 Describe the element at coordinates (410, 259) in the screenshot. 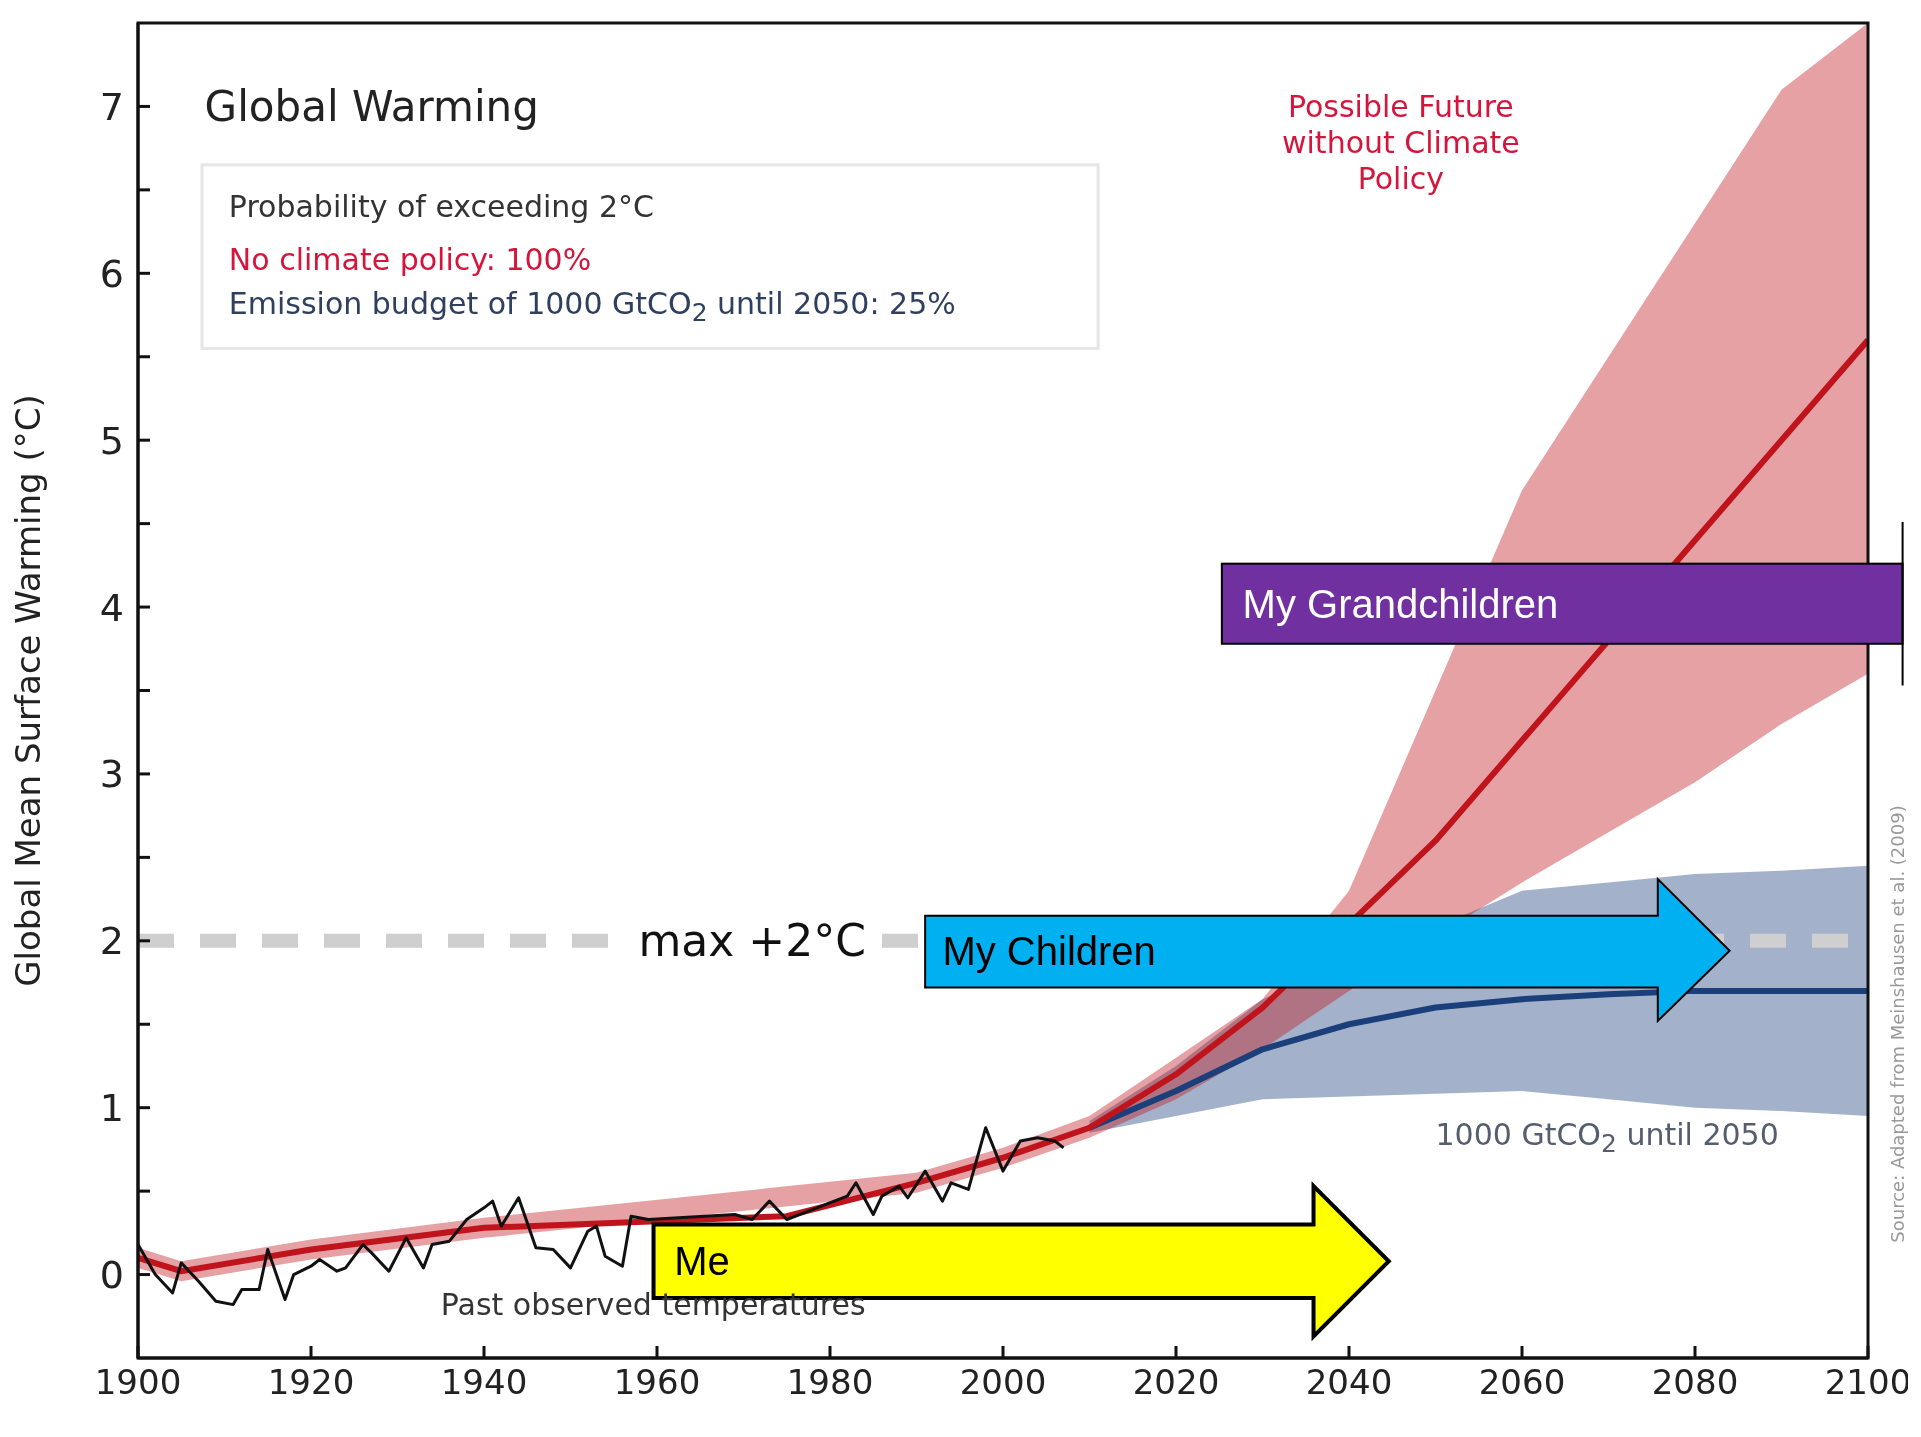

I see `annotation: No climate policy: 100%` at that location.